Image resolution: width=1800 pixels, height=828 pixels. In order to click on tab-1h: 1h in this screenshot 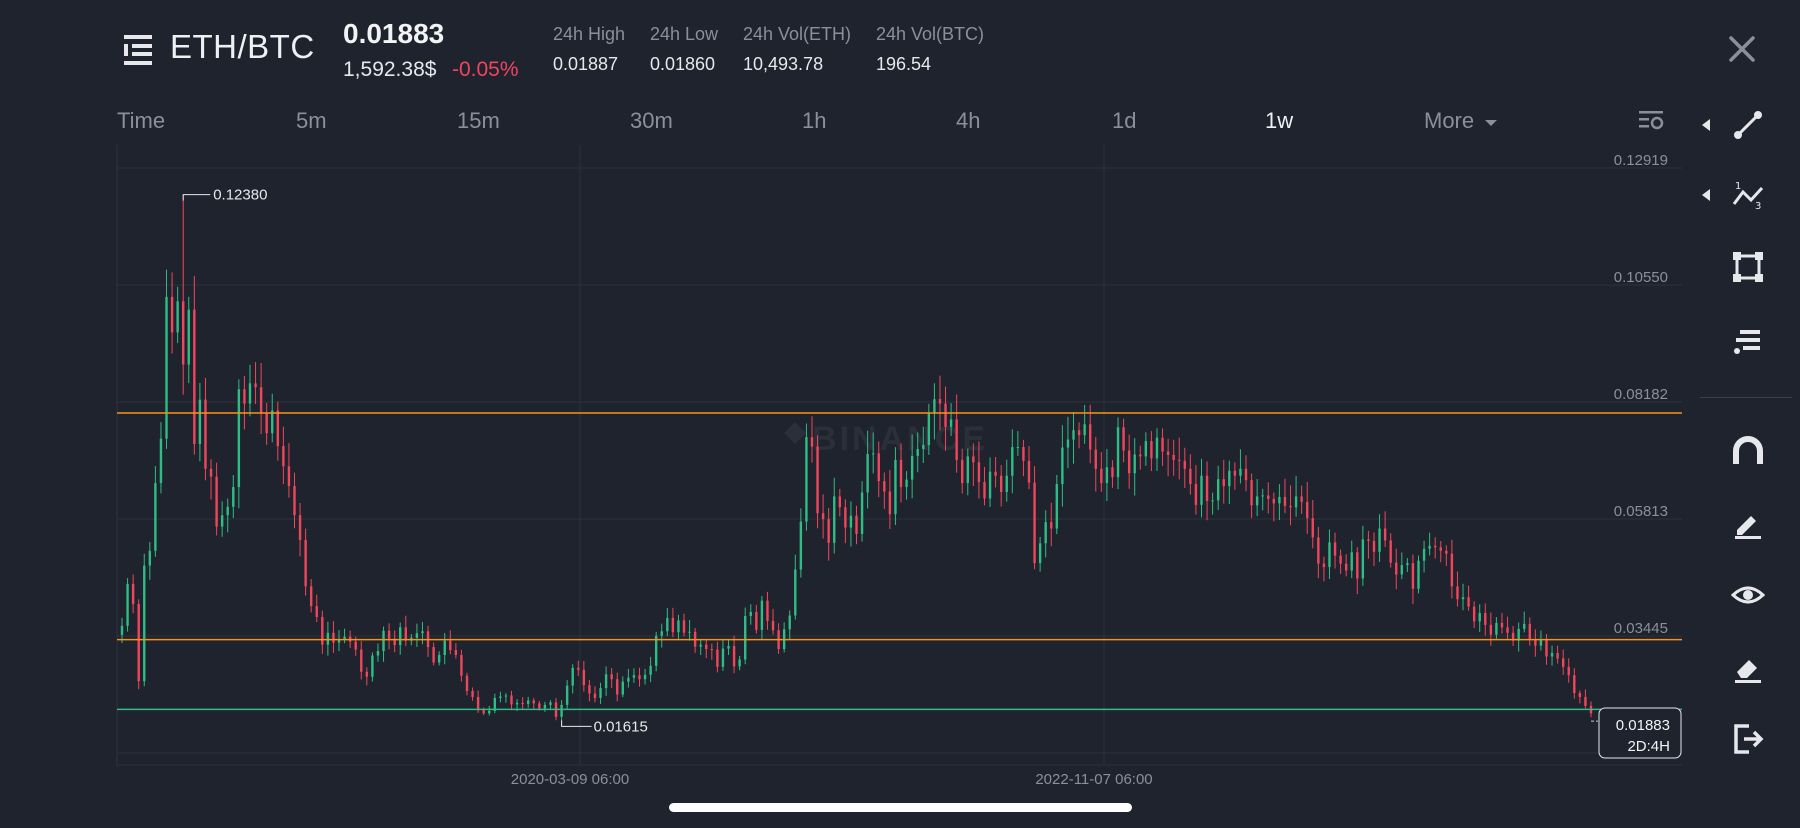, I will do `click(814, 120)`.